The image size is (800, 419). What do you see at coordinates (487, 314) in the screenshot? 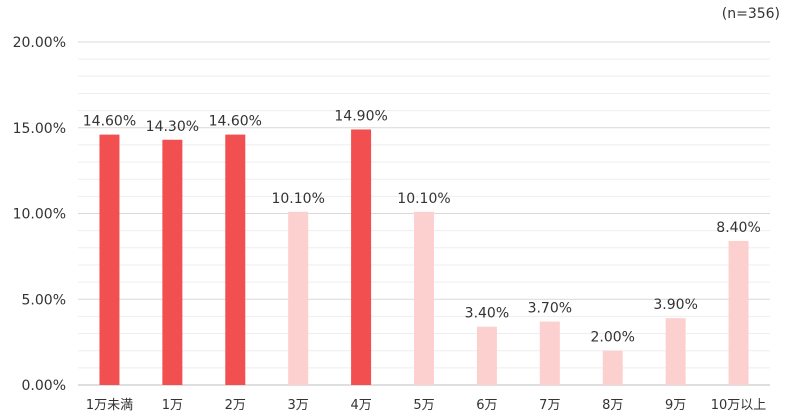
I see `data-label: 3.40%` at bounding box center [487, 314].